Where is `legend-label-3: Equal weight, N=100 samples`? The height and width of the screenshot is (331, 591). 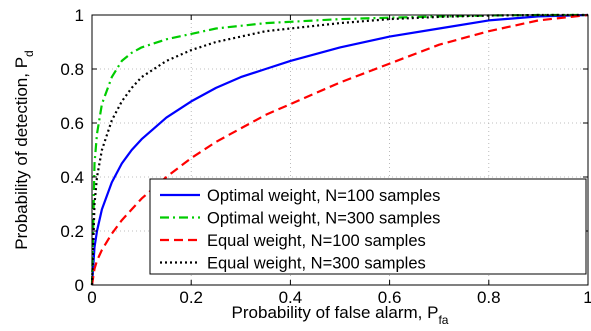 legend-label-3: Equal weight, N=100 samples is located at coordinates (316, 241).